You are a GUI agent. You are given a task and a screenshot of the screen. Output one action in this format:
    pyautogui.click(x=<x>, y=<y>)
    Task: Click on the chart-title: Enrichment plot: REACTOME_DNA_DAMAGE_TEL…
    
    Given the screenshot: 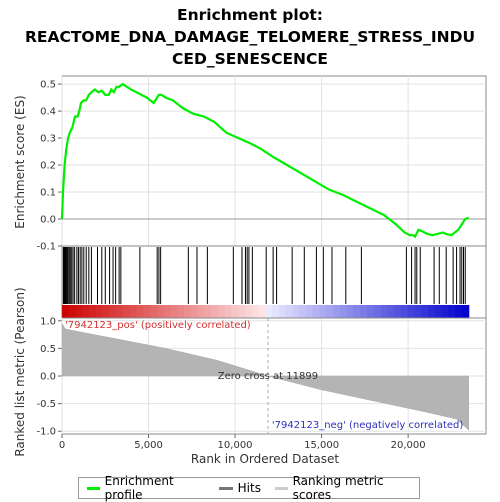 What is the action you would take?
    pyautogui.click(x=250, y=37)
    